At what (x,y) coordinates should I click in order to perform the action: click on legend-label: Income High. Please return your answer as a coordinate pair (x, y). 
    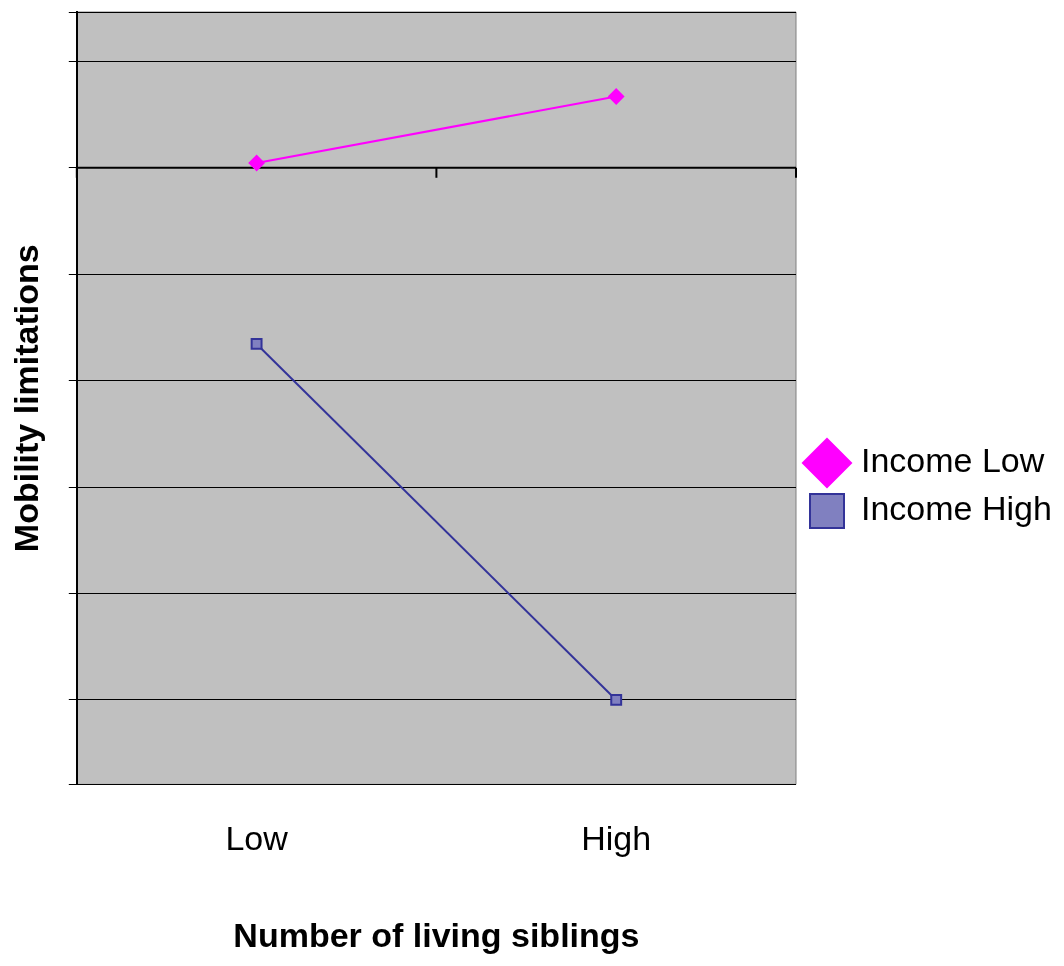
    Looking at the image, I should click on (956, 508).